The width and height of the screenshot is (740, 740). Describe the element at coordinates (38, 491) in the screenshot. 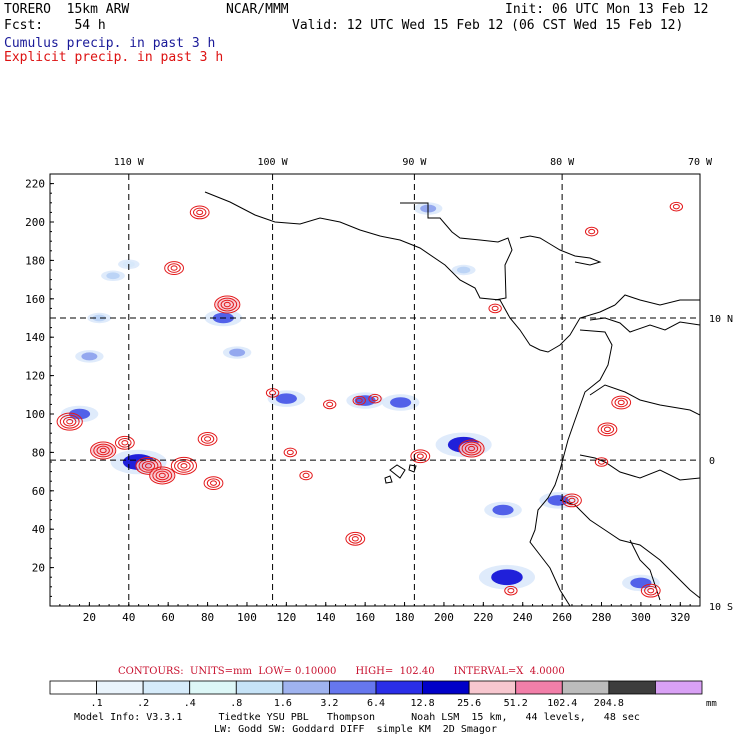

I see `y-tick-label: 60` at that location.